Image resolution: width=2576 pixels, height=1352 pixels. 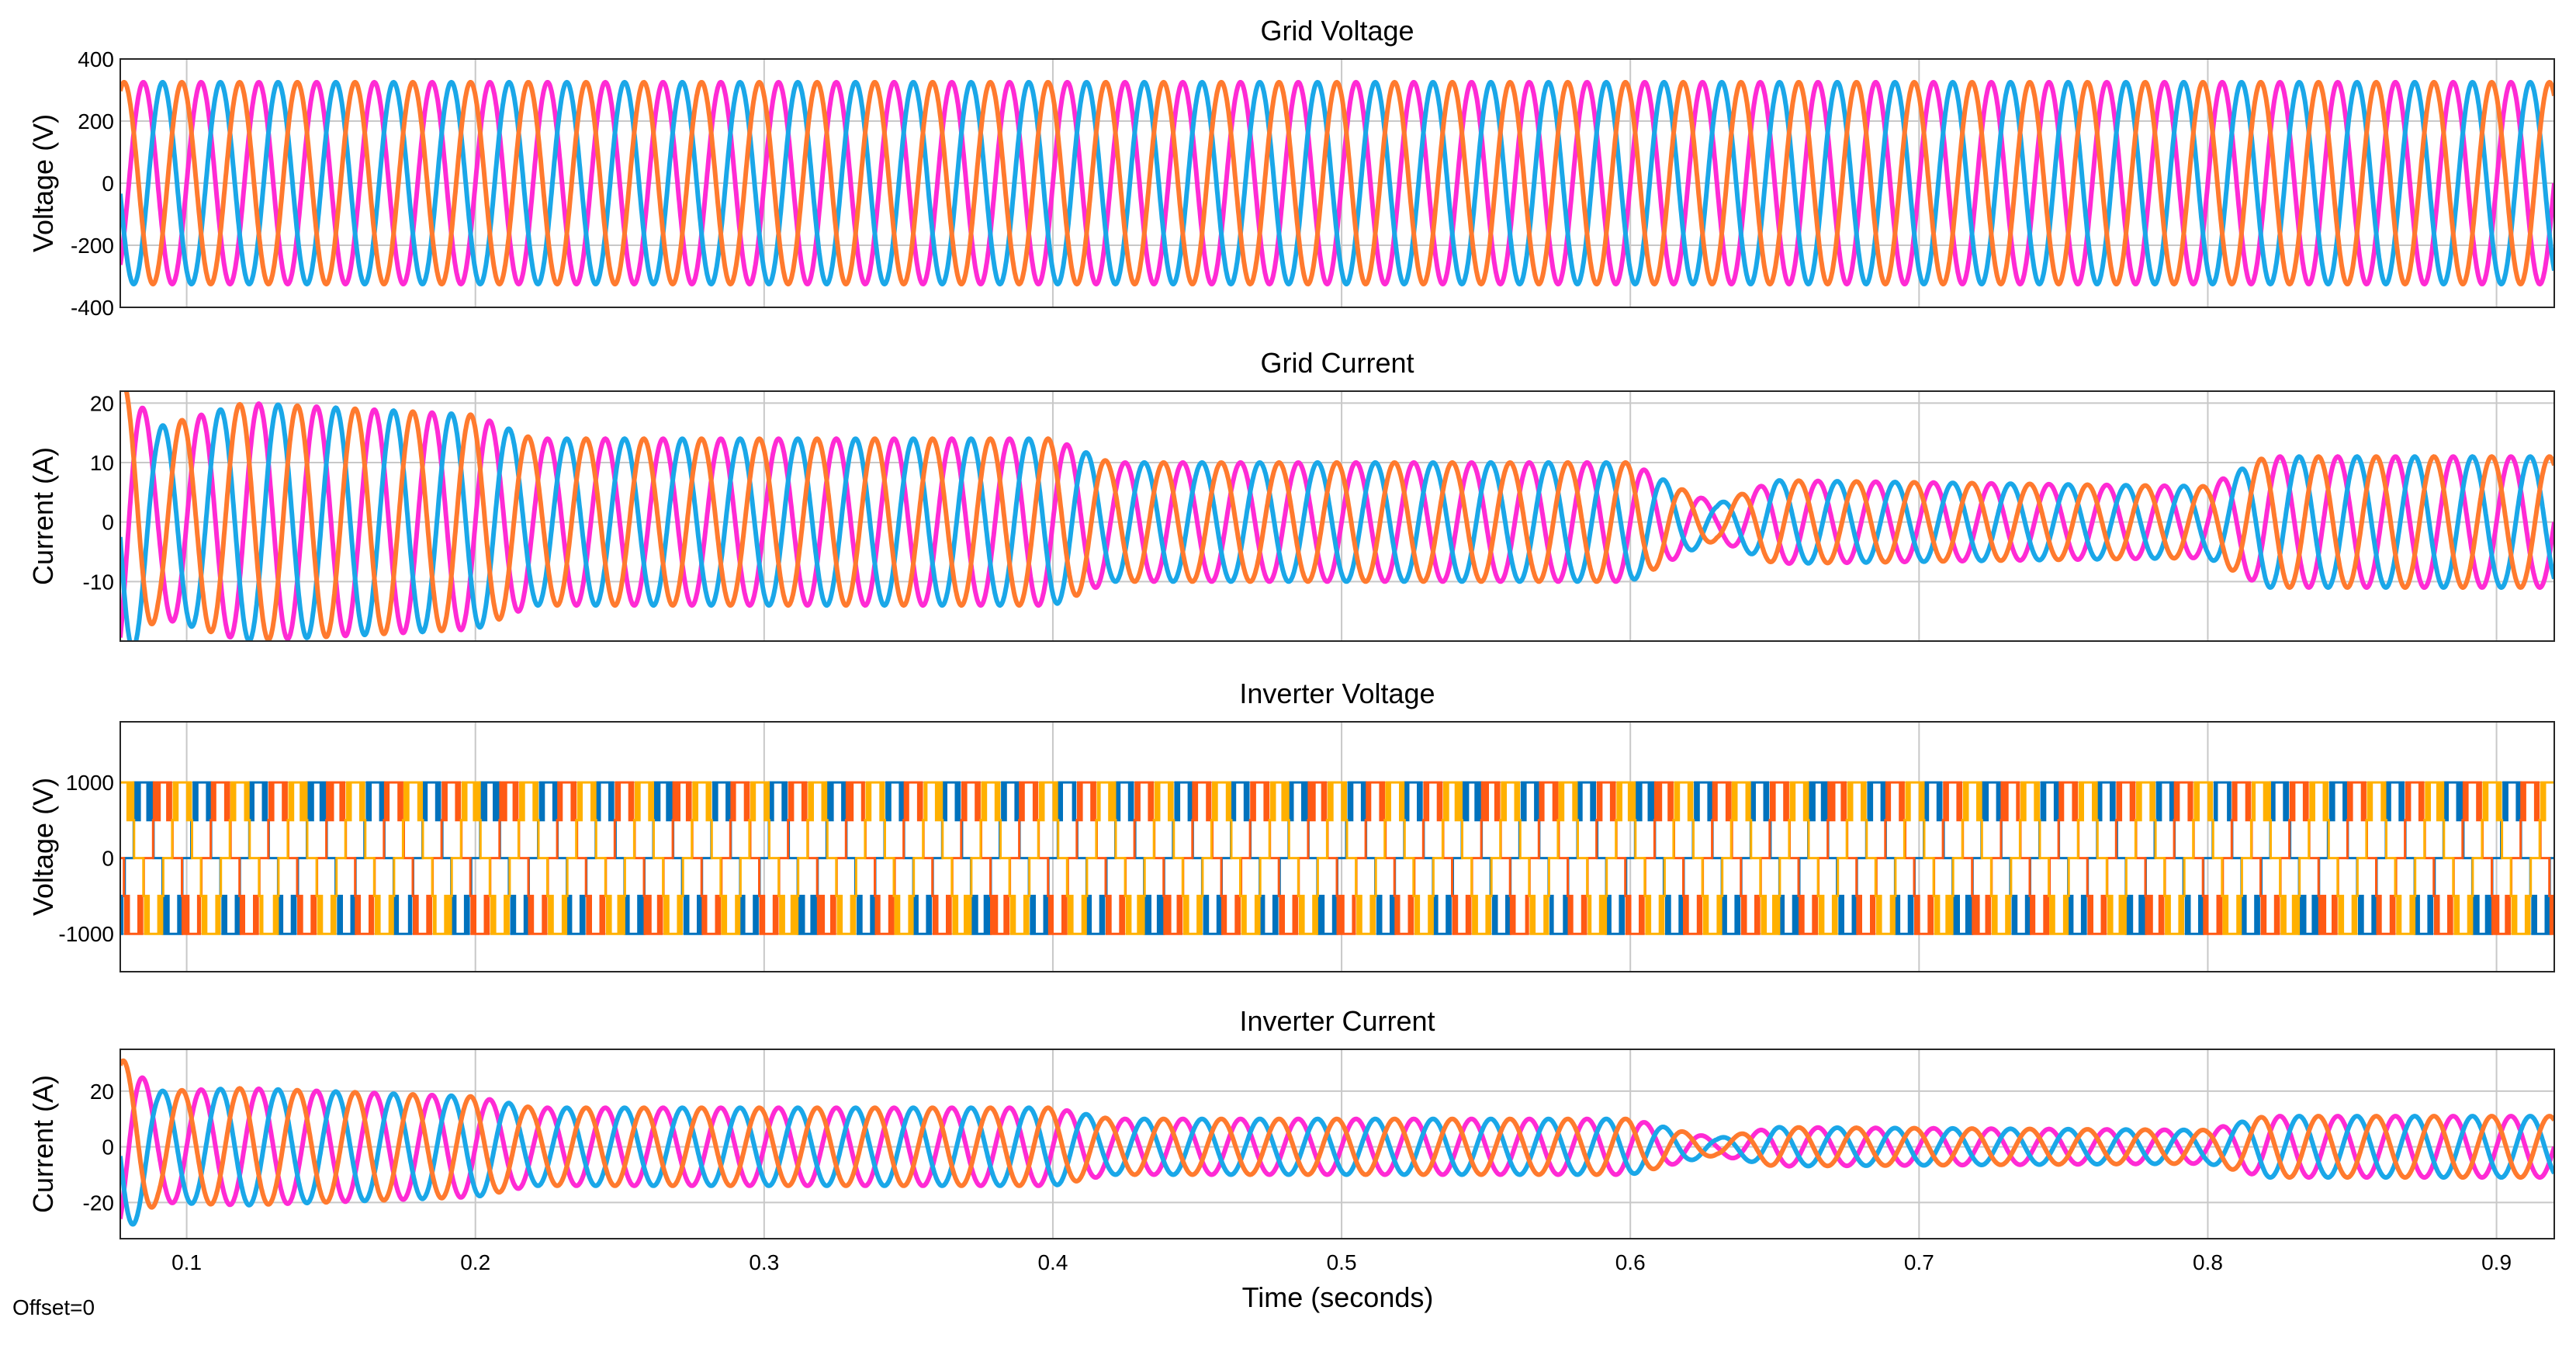 What do you see at coordinates (1052, 1262) in the screenshot?
I see `x-tick-label: 0.4` at bounding box center [1052, 1262].